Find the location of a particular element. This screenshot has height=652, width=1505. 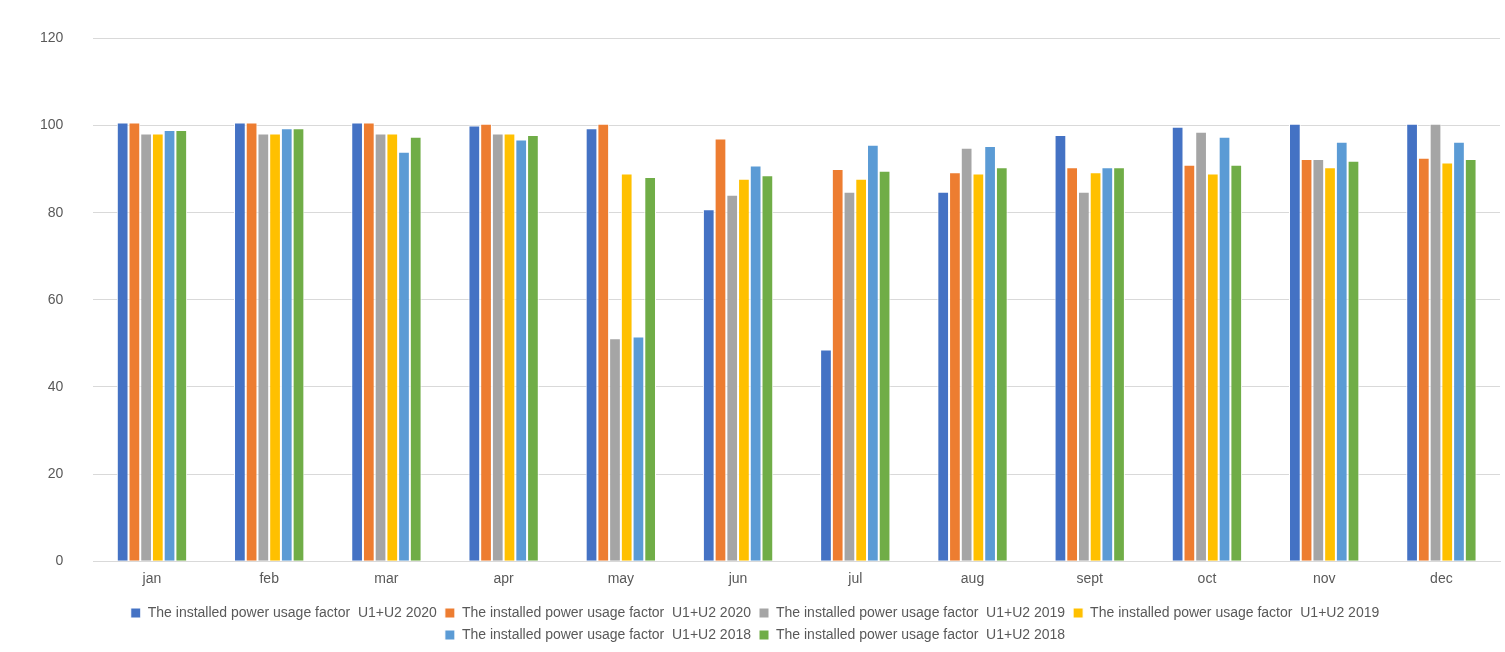

x-tick-label: apr is located at coordinates (504, 578).